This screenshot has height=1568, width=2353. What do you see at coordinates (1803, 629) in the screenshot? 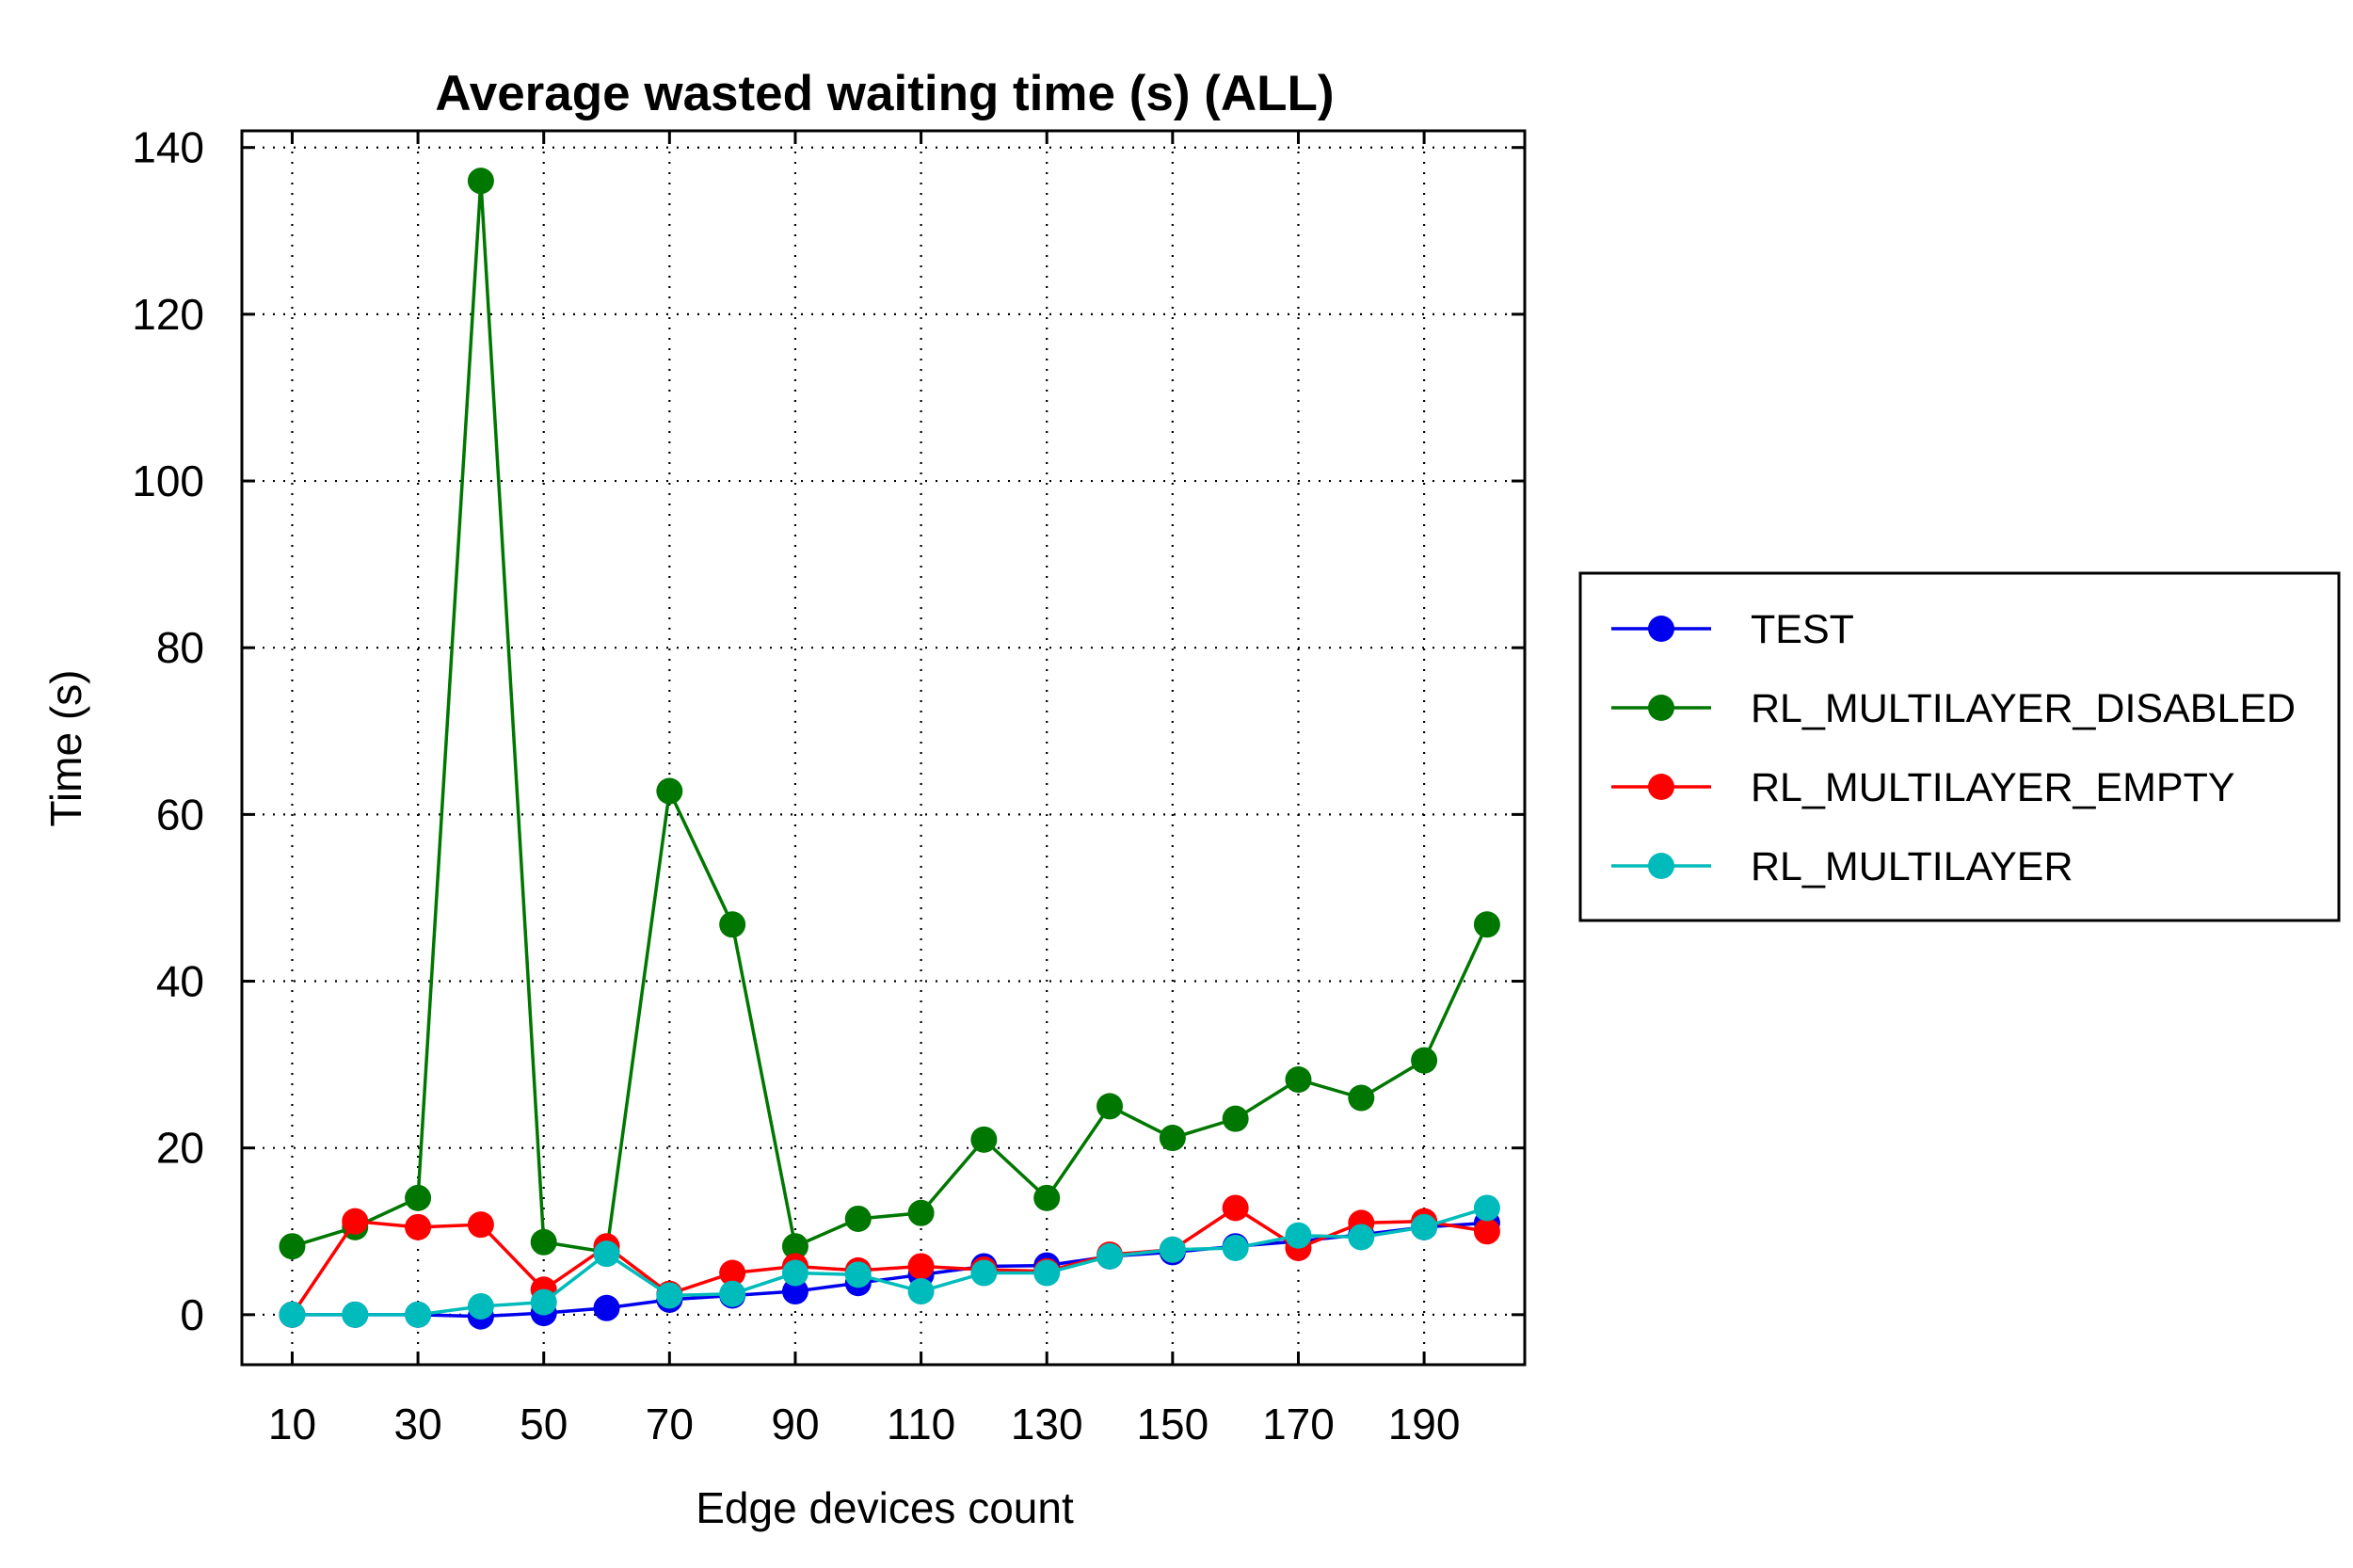
I see `legend-label: TEST` at bounding box center [1803, 629].